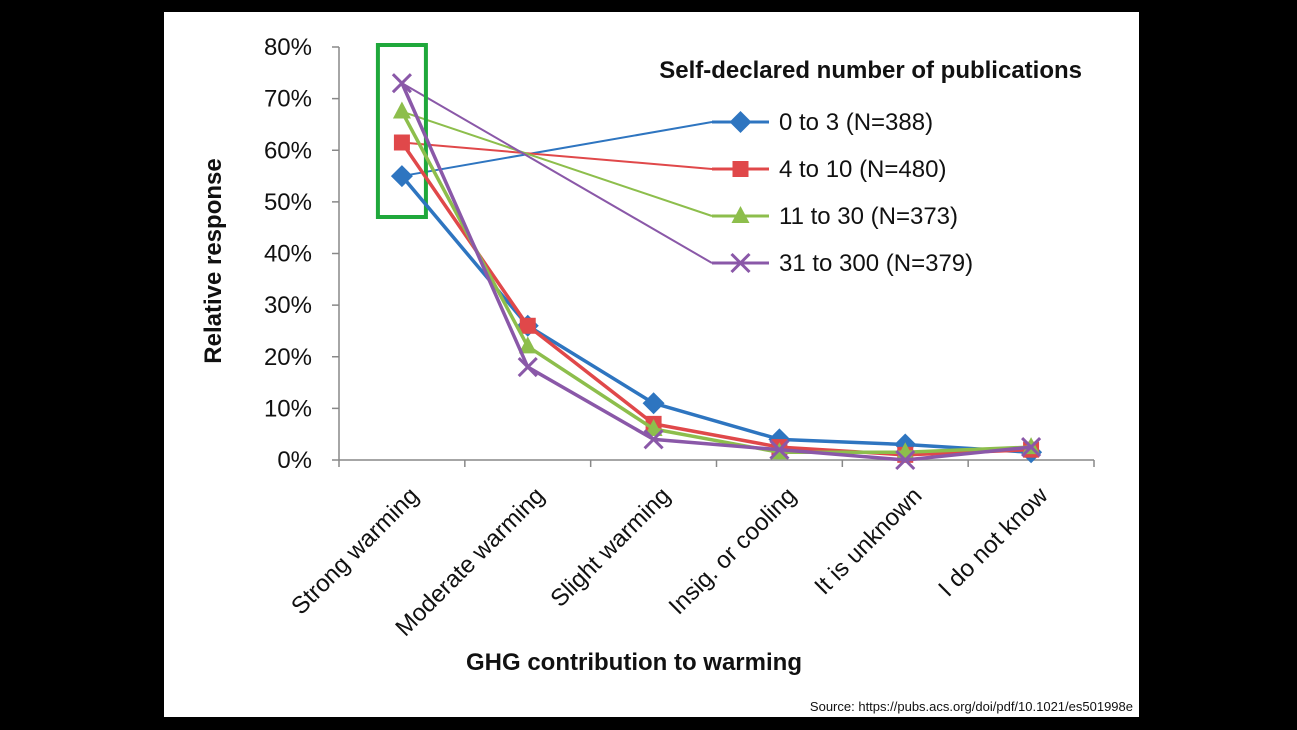  What do you see at coordinates (993, 542) in the screenshot?
I see `x-tick-label: I do not know` at bounding box center [993, 542].